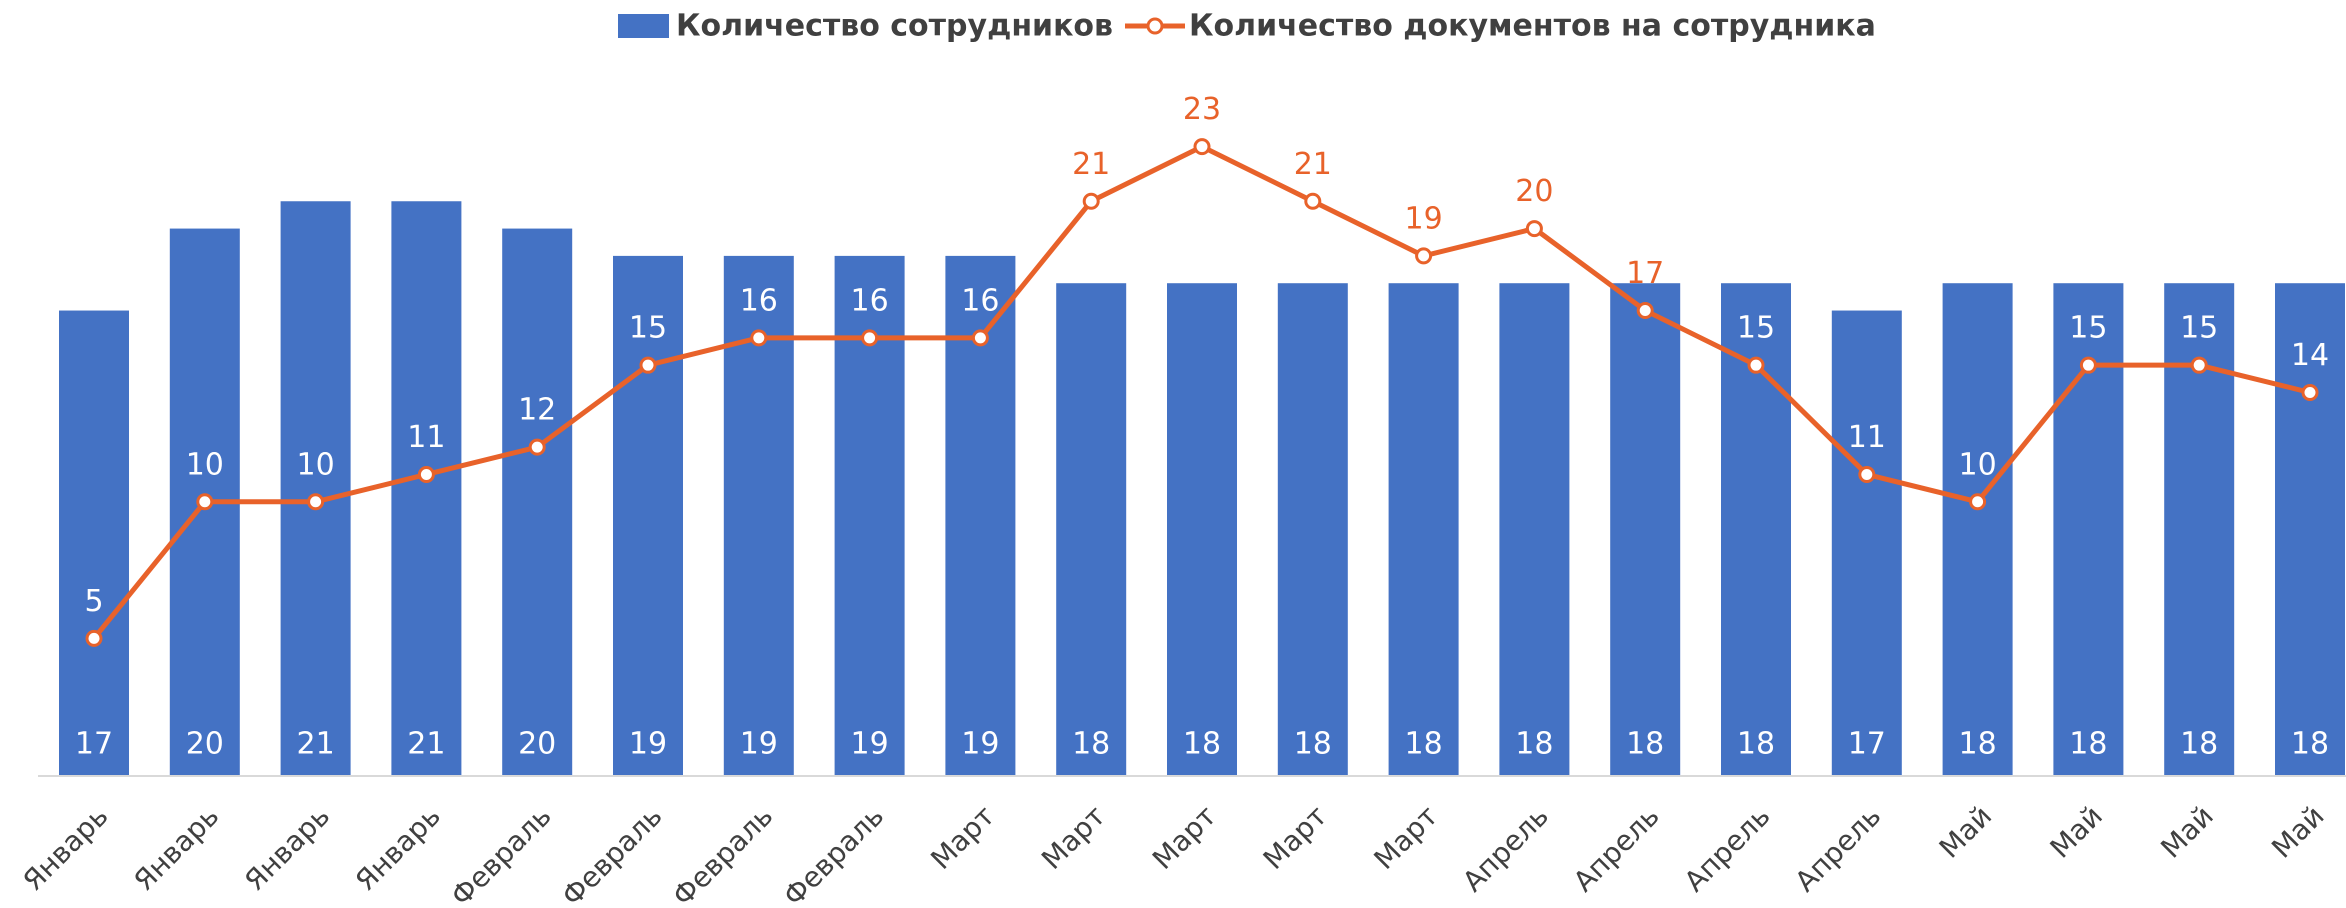 The height and width of the screenshot is (908, 2346). Describe the element at coordinates (894, 26) in the screenshot. I see `legend-label: Количество сотрудников` at that location.